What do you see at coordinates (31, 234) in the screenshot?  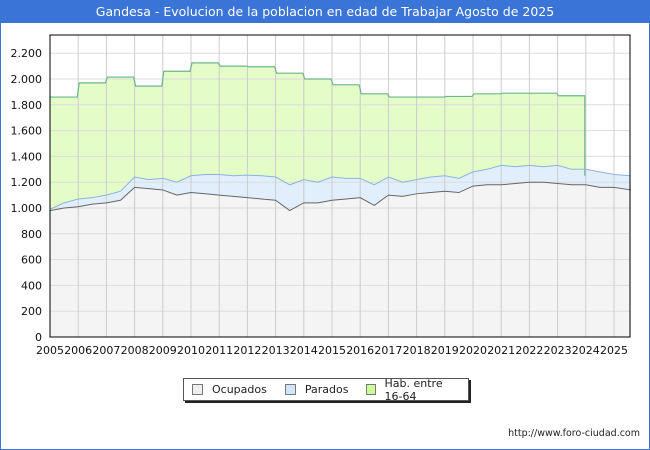 I see `y-tick-label: 800` at bounding box center [31, 234].